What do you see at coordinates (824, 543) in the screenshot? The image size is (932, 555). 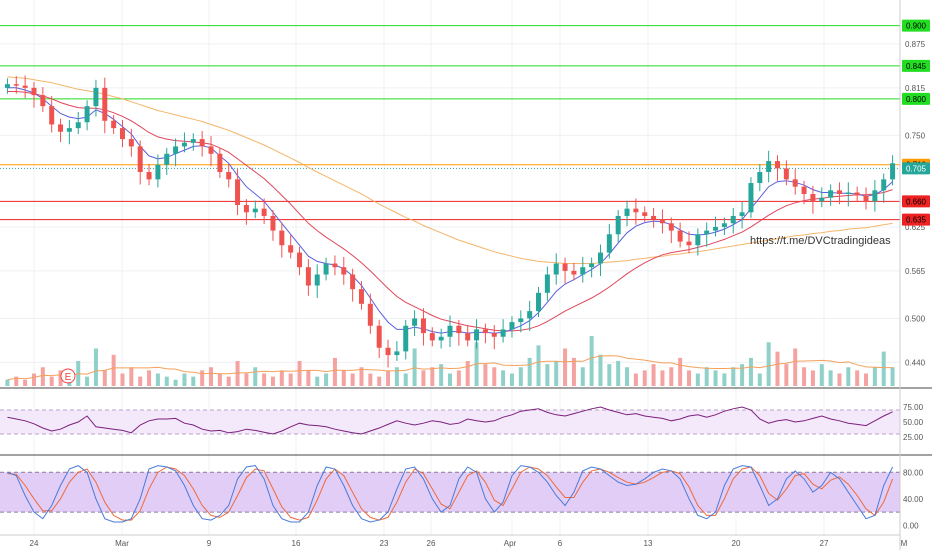 I see `time-tick-label: 27` at bounding box center [824, 543].